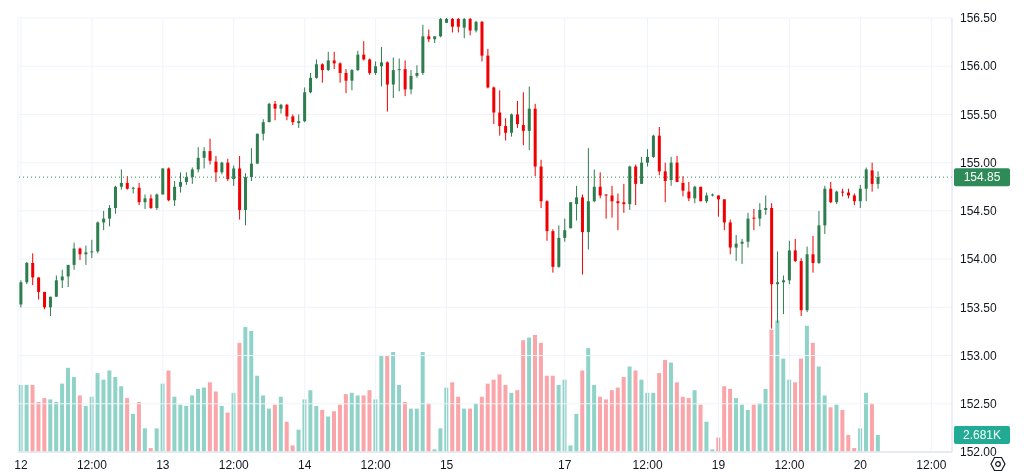 Image resolution: width=1024 pixels, height=476 pixels. Describe the element at coordinates (979, 355) in the screenshot. I see `y-tick-label: 153.00` at that location.